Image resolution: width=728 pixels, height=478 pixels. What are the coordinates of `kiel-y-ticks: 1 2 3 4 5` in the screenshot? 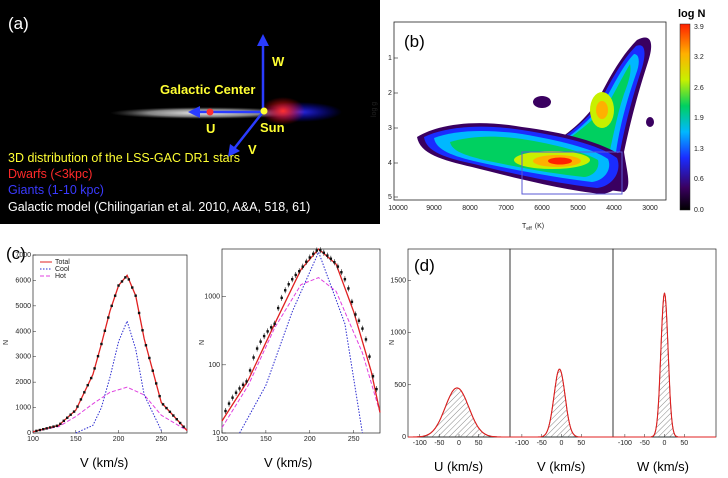 It's located at (393, 128).